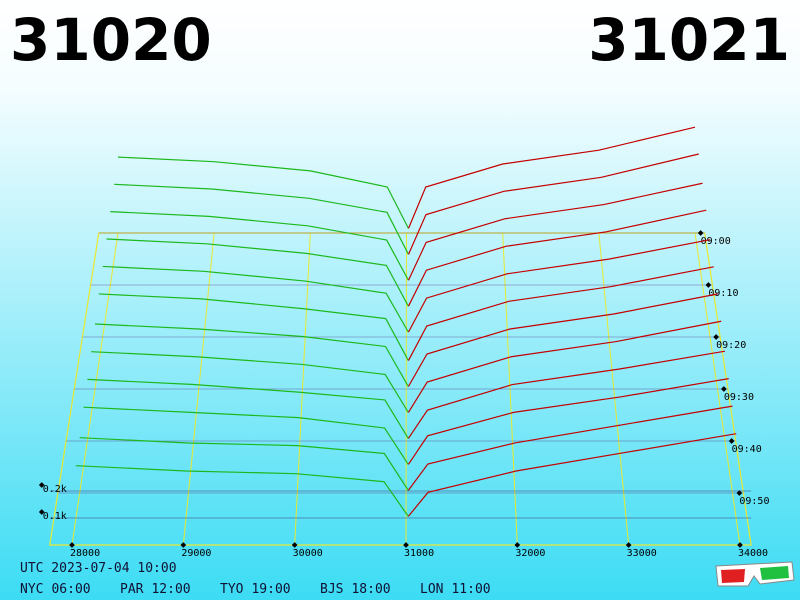 This screenshot has height=600, width=800. I want to click on y-tick-label: 0.1k, so click(55, 516).